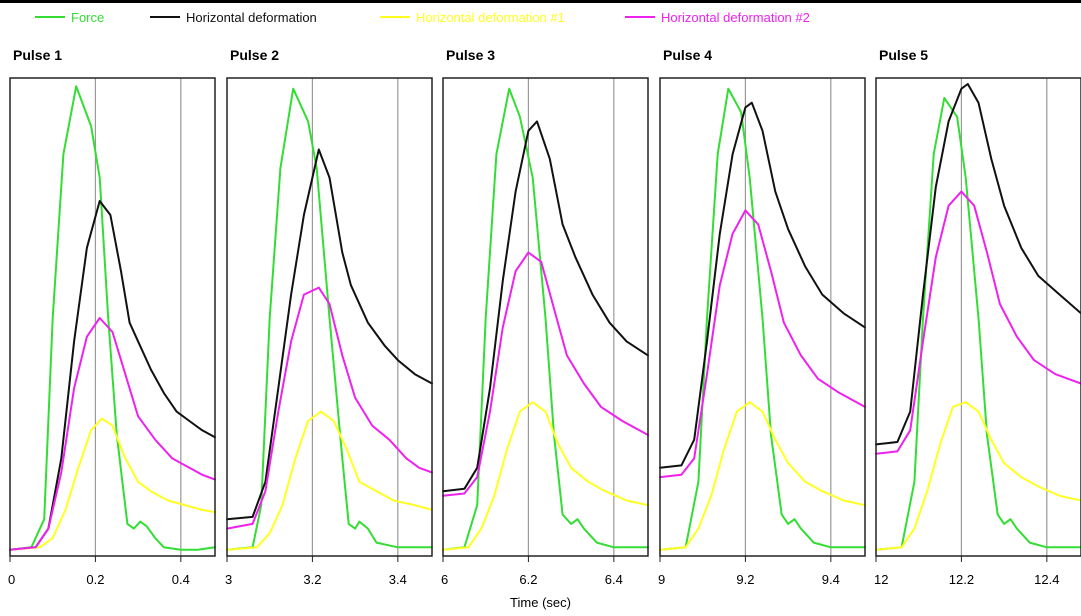 This screenshot has width=1081, height=616. I want to click on panel-title: Pulse 4, so click(687, 55).